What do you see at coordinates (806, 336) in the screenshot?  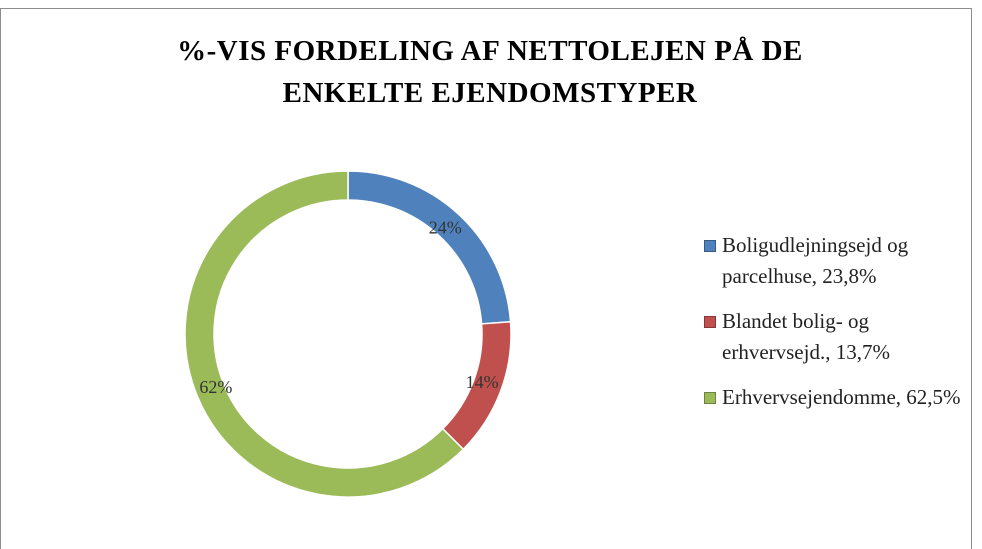 I see `legend-label: Blandet bolig- og erhvervsejd., 13,7%` at bounding box center [806, 336].